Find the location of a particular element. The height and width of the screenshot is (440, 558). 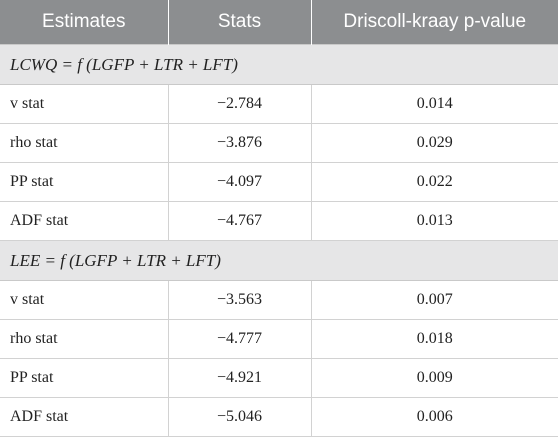

table-row: ADF stat −4.767 0.013 is located at coordinates (279, 221).